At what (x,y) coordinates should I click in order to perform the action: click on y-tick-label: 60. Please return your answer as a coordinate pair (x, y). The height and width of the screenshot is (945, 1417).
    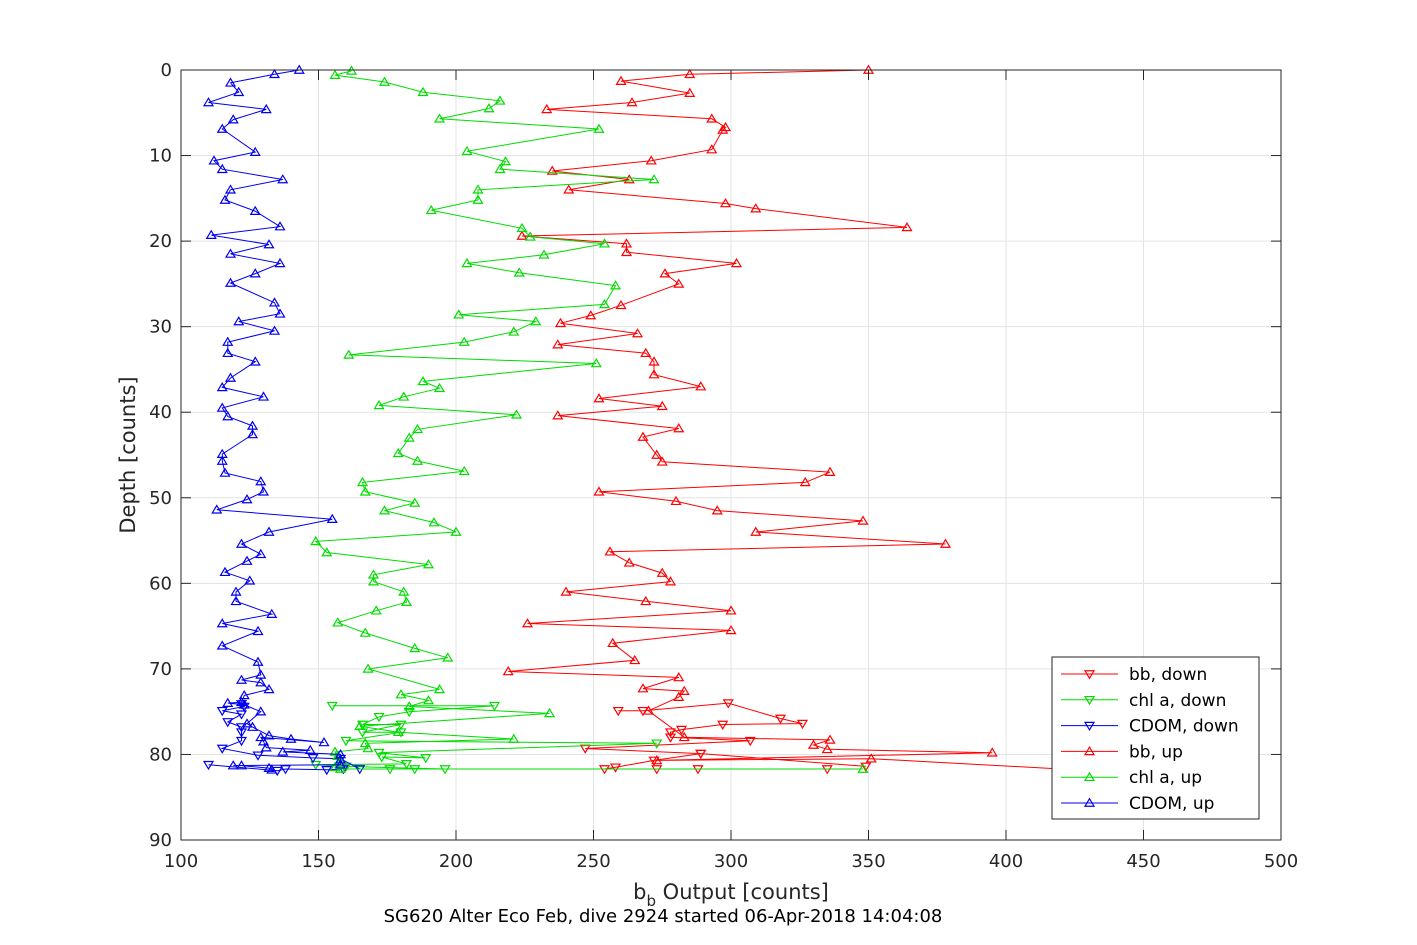
    Looking at the image, I should click on (160, 583).